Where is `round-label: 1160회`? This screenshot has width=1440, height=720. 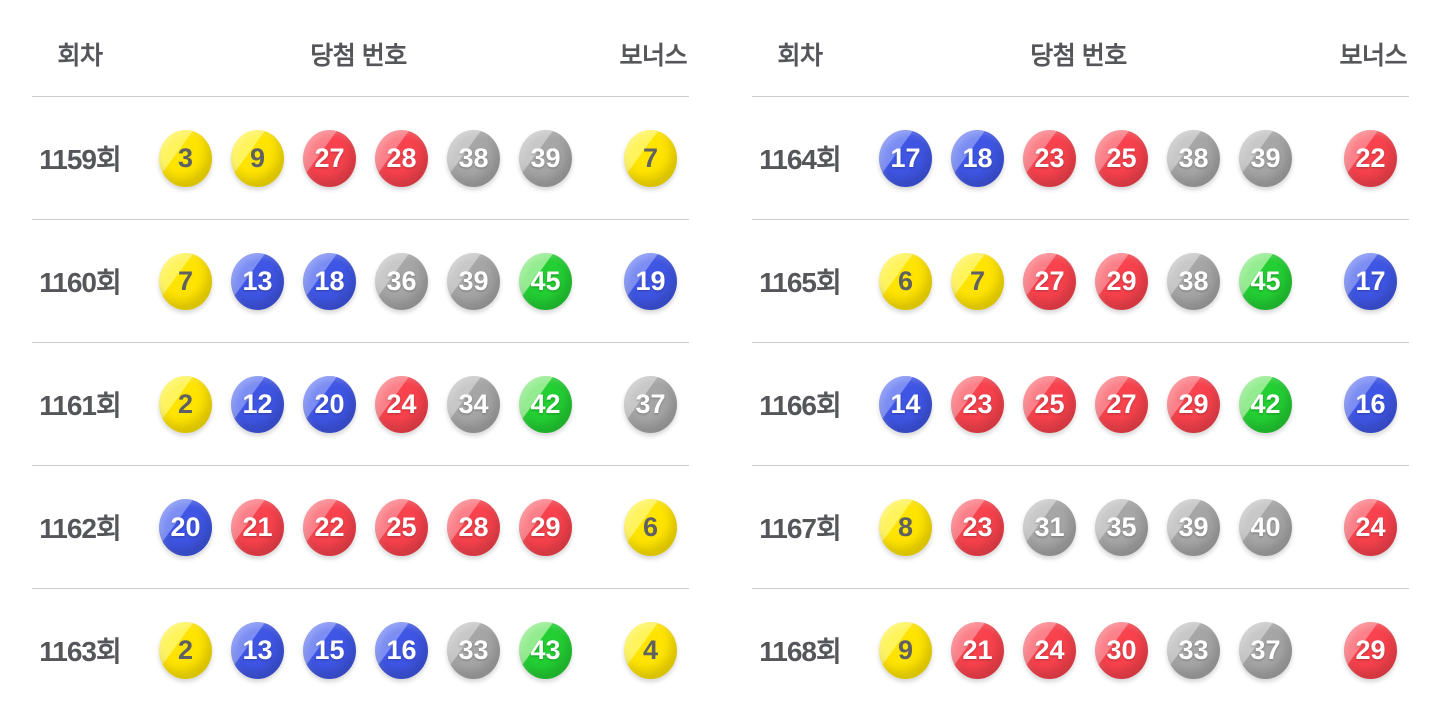
round-label: 1160회 is located at coordinates (80, 282).